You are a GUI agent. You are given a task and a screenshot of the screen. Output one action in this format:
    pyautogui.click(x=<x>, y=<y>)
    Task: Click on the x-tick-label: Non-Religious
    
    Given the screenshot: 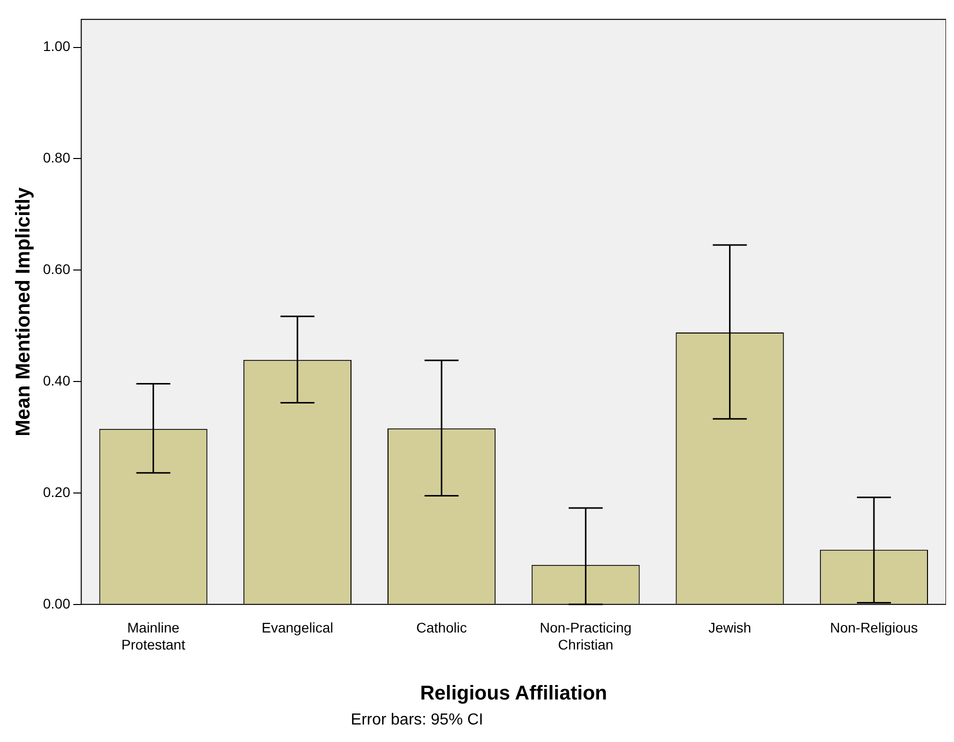 What is the action you would take?
    pyautogui.click(x=874, y=628)
    